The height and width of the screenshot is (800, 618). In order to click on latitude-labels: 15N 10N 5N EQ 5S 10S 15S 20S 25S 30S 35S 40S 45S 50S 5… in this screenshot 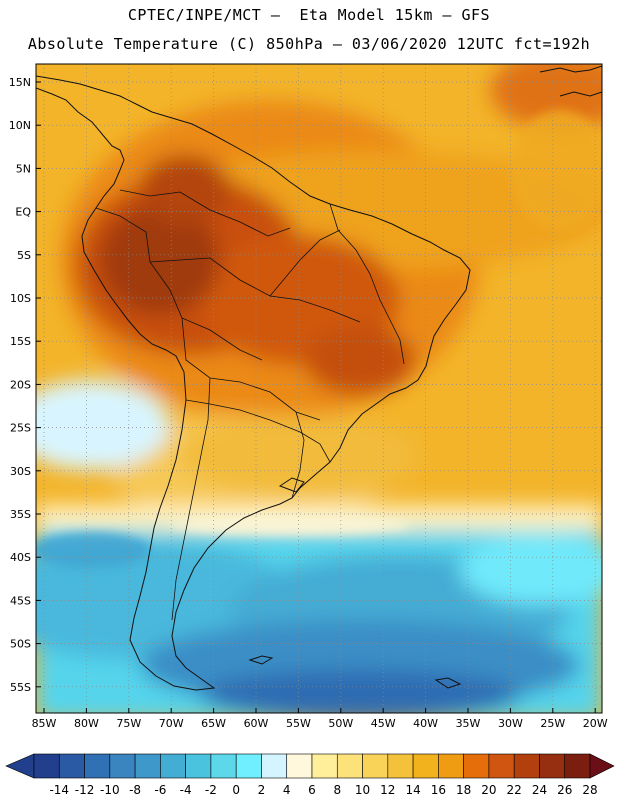, I will do `click(25, 385)`.